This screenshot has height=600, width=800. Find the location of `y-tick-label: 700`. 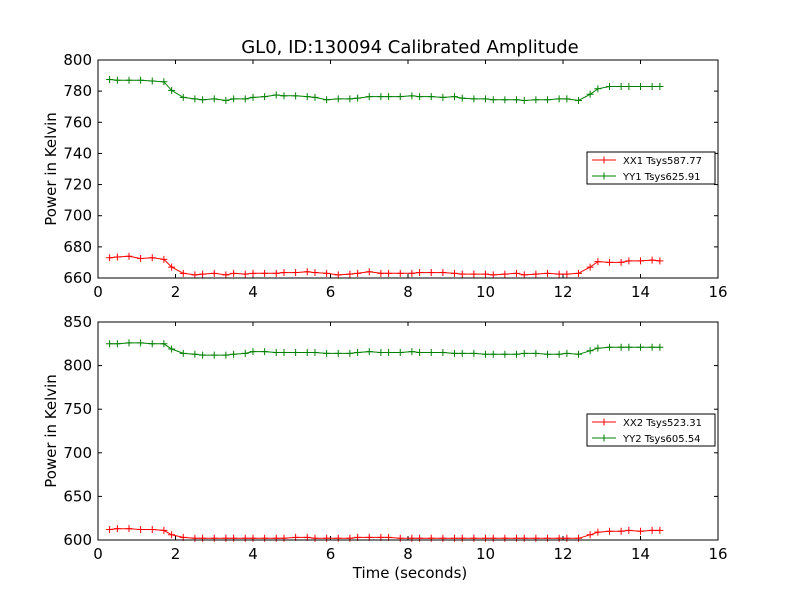

y-tick-label: 700 is located at coordinates (77, 216).